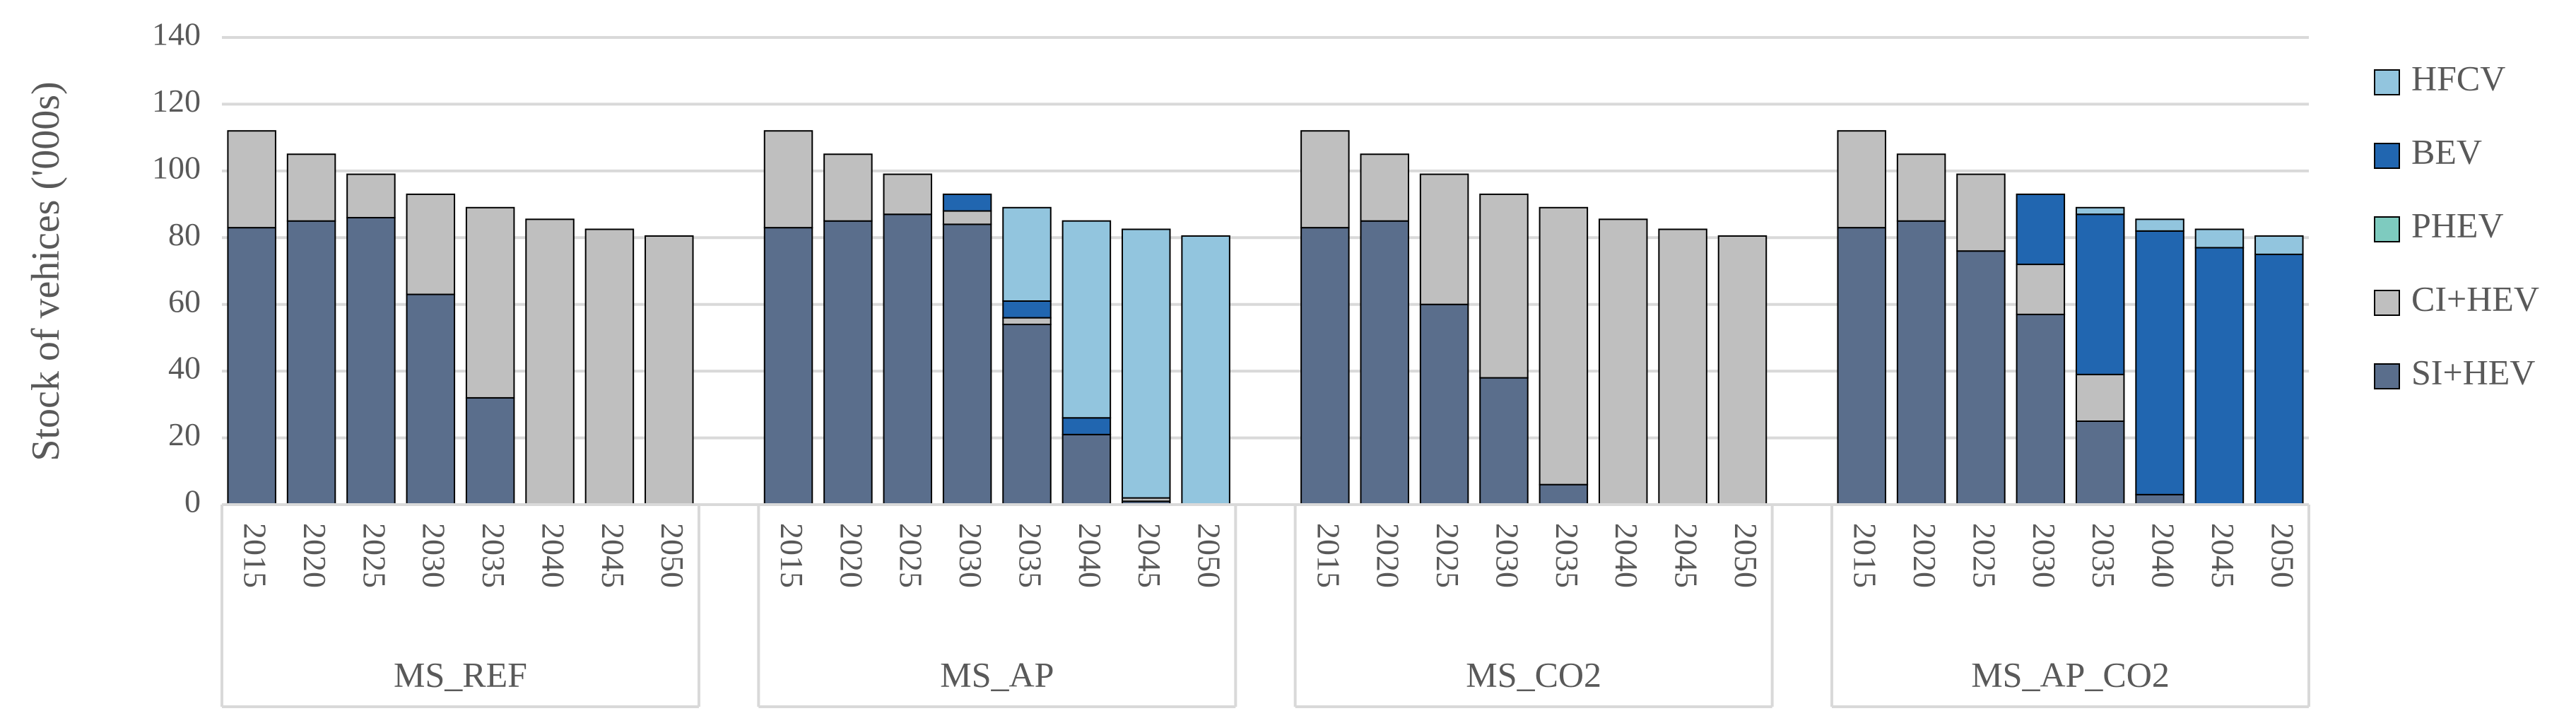  Describe the element at coordinates (460, 674) in the screenshot. I see `group-label: MS_REF` at that location.